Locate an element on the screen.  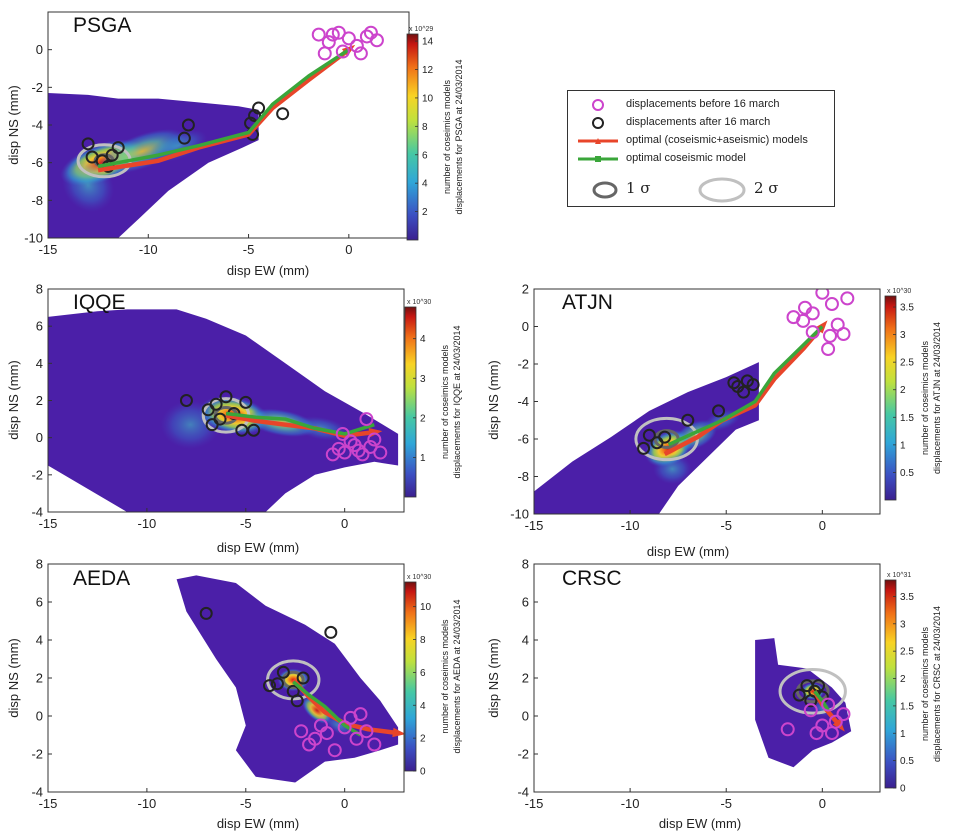
colorbar-exponent: x 10^30 is located at coordinates (899, 291).